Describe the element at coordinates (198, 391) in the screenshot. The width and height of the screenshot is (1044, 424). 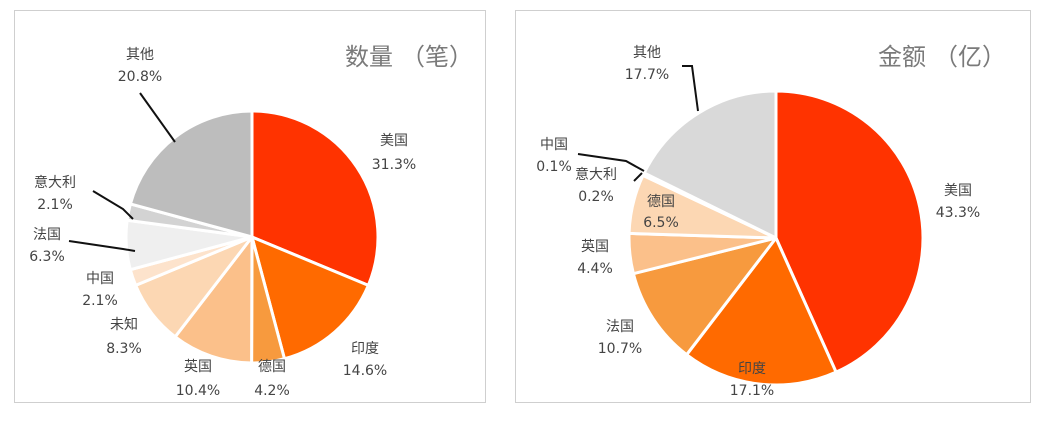
I see `slice-label-value: 10.4%` at that location.